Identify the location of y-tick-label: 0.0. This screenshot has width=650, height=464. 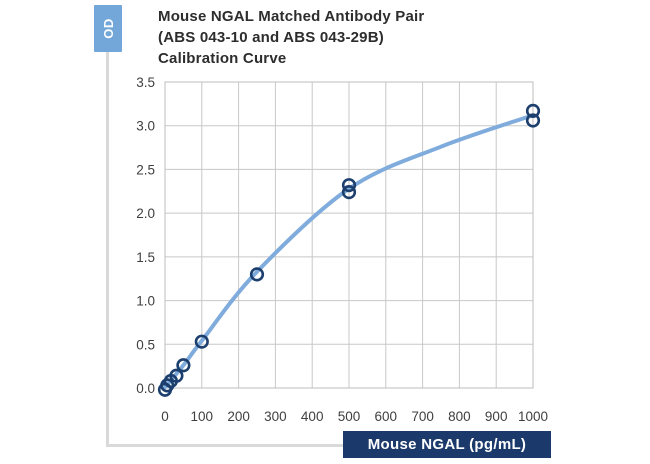
(145, 388).